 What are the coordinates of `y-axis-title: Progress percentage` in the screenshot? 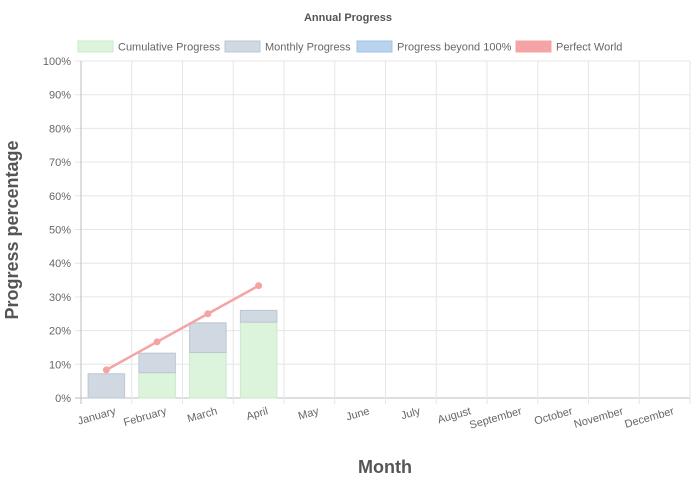 It's located at (12, 229).